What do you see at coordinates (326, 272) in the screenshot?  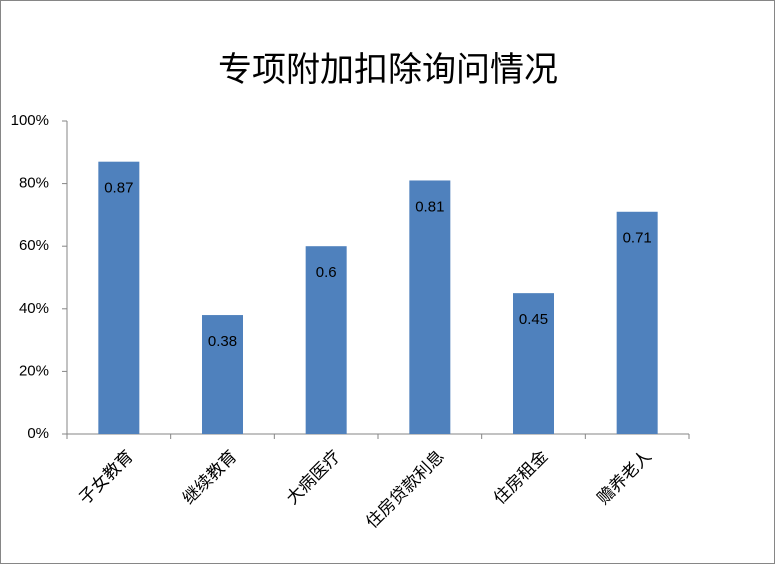 I see `data-label: 0.6` at bounding box center [326, 272].